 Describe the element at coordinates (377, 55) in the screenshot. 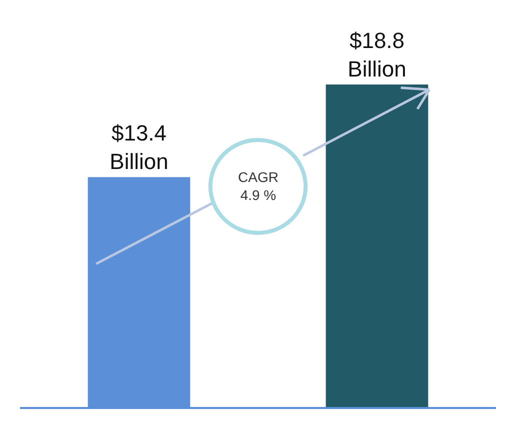

I see `data-label: $18.8 Billion` at that location.